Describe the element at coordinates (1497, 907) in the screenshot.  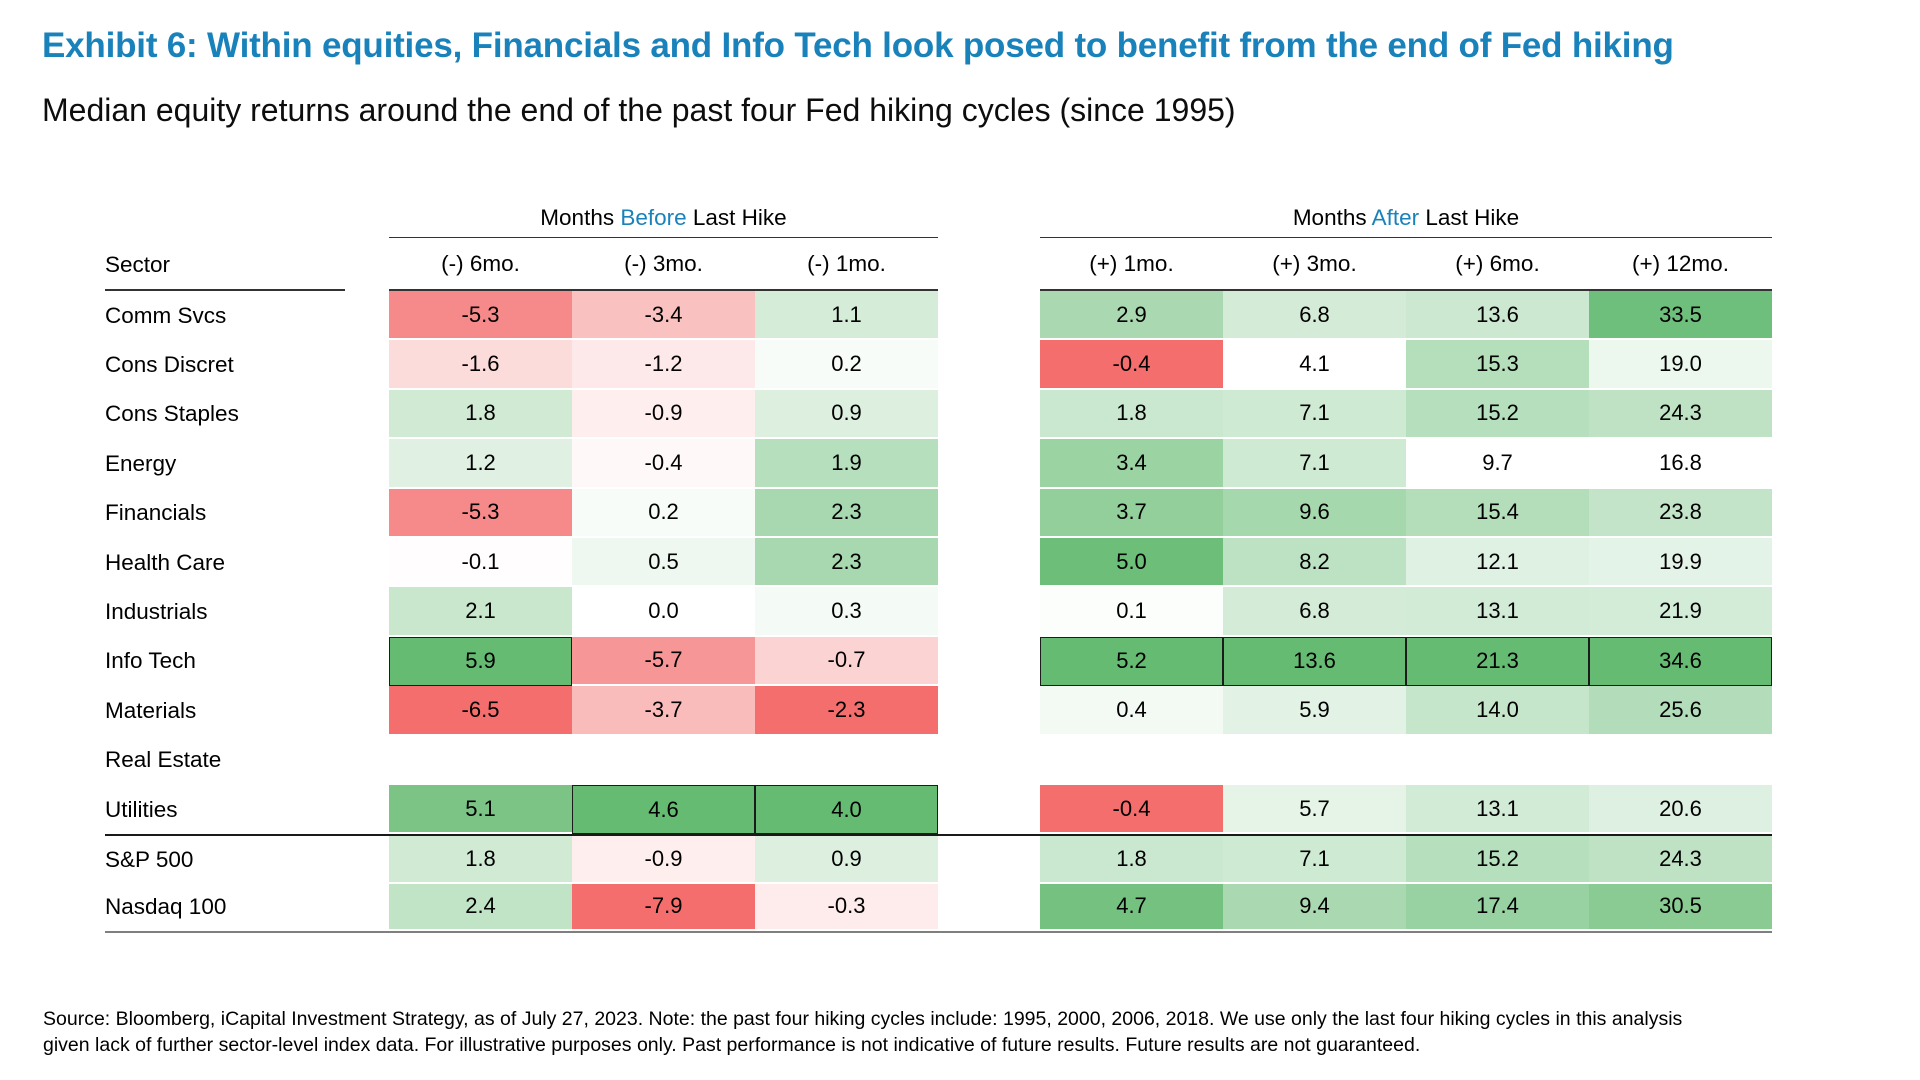
I see `heatmap-cell: 17.4` at that location.